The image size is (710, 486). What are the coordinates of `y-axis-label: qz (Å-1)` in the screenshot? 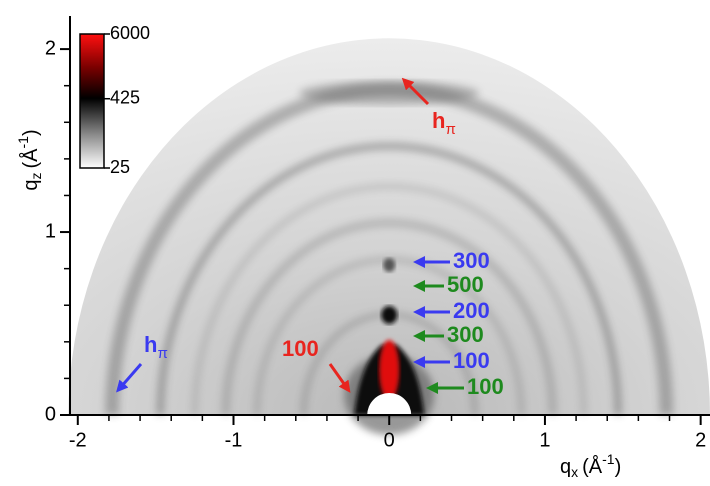 It's located at (29, 159).